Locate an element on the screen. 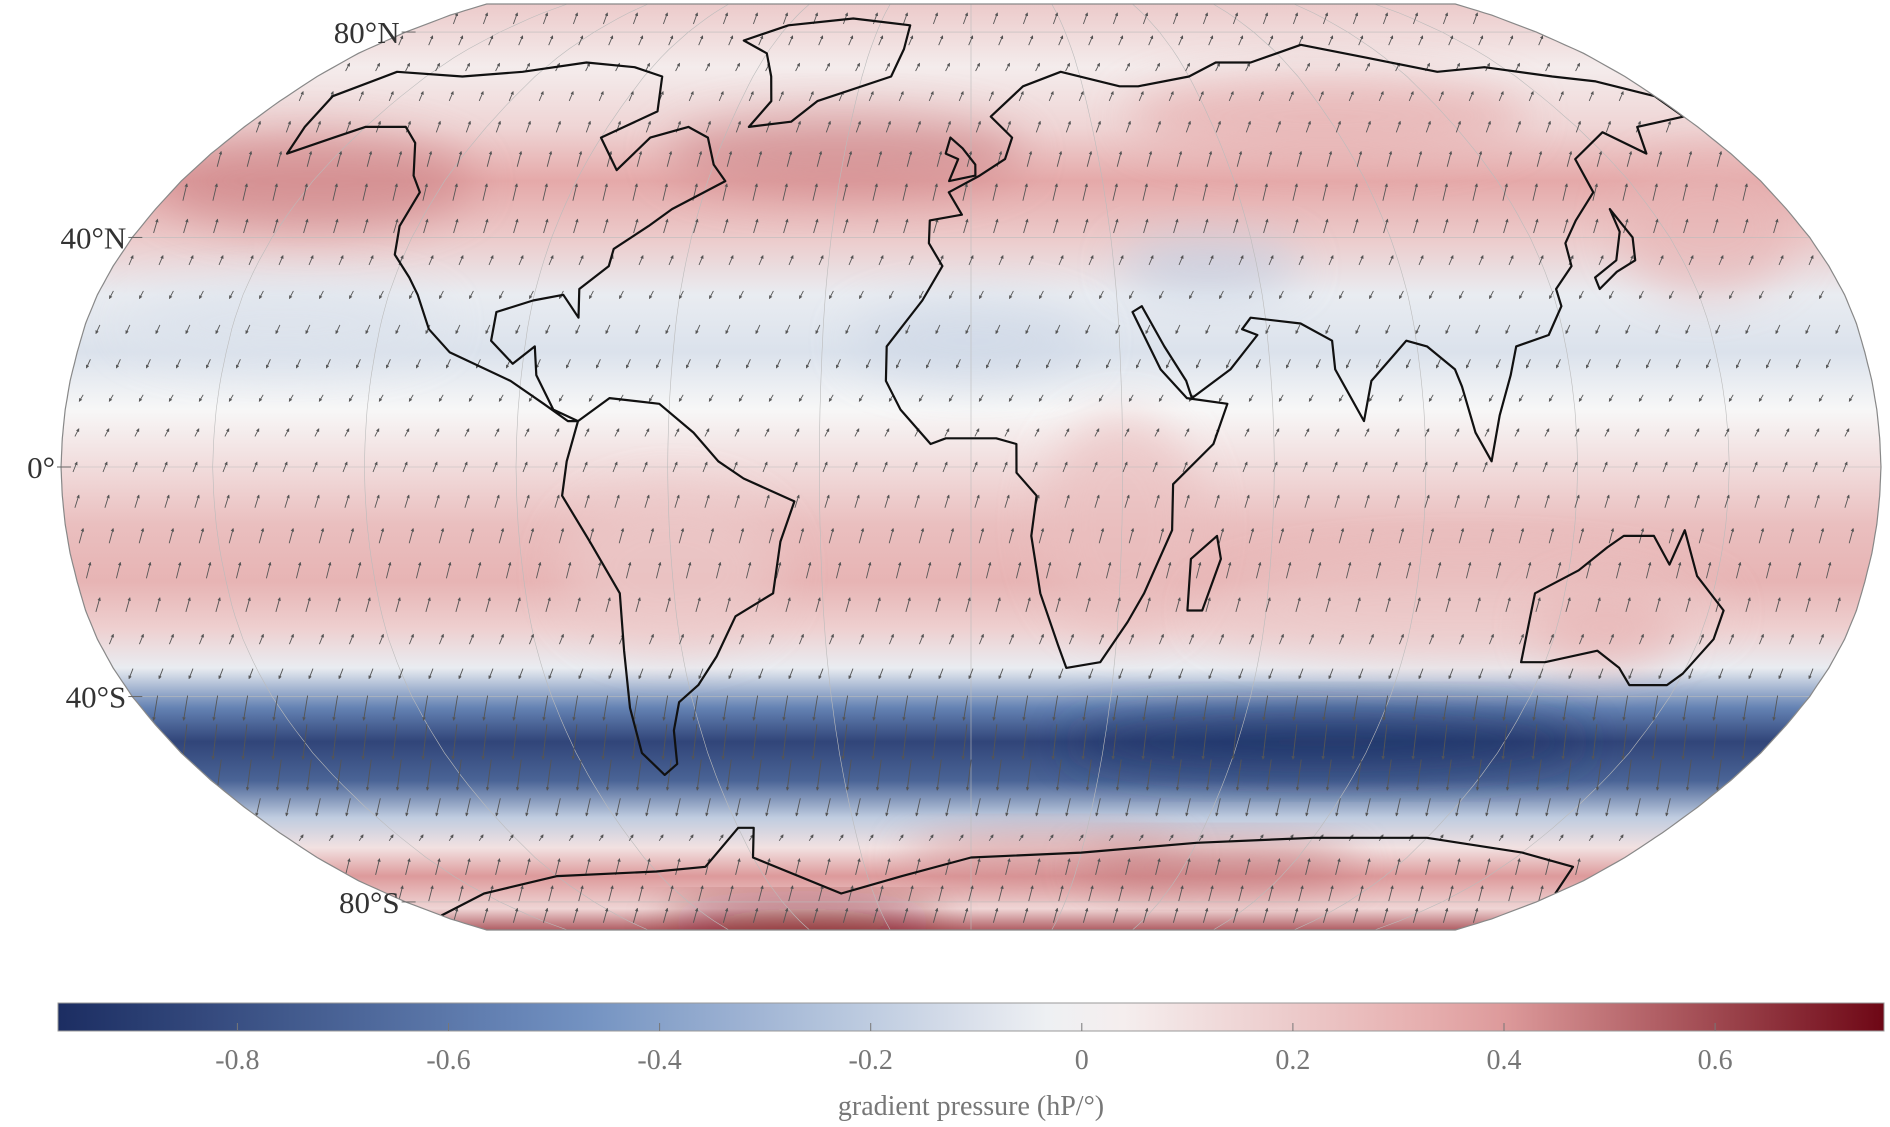 Image resolution: width=1890 pixels, height=1127 pixels. coastline-greenland is located at coordinates (827, 72).